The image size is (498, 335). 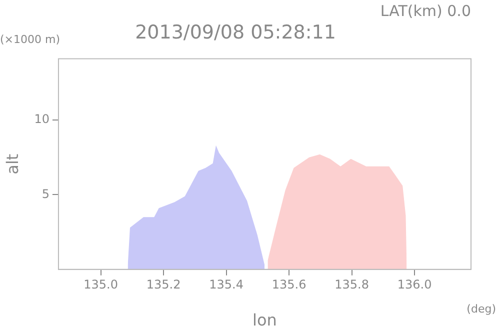 I want to click on y-tick-label: 5, so click(x=46, y=193).